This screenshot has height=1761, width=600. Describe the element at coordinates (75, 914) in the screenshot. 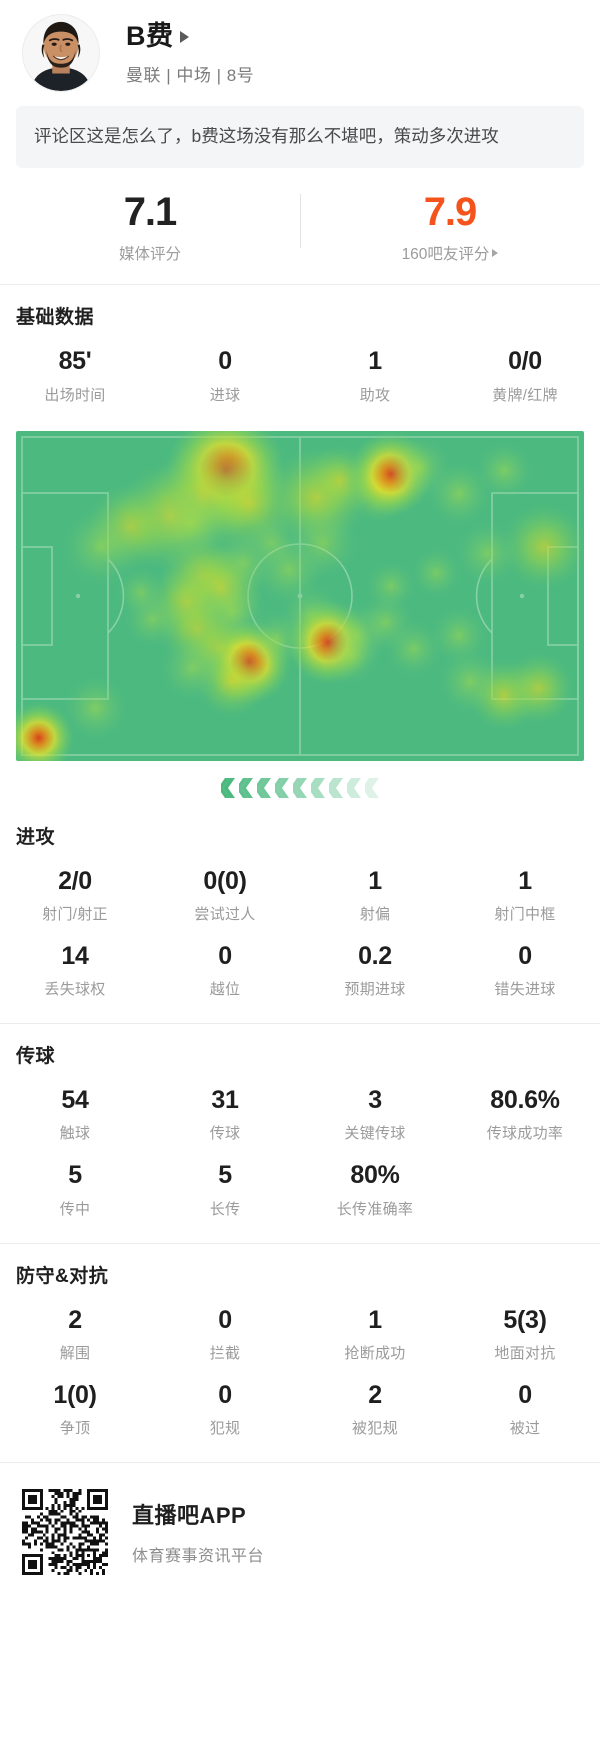

I see `stat-label: 射门/射正` at that location.